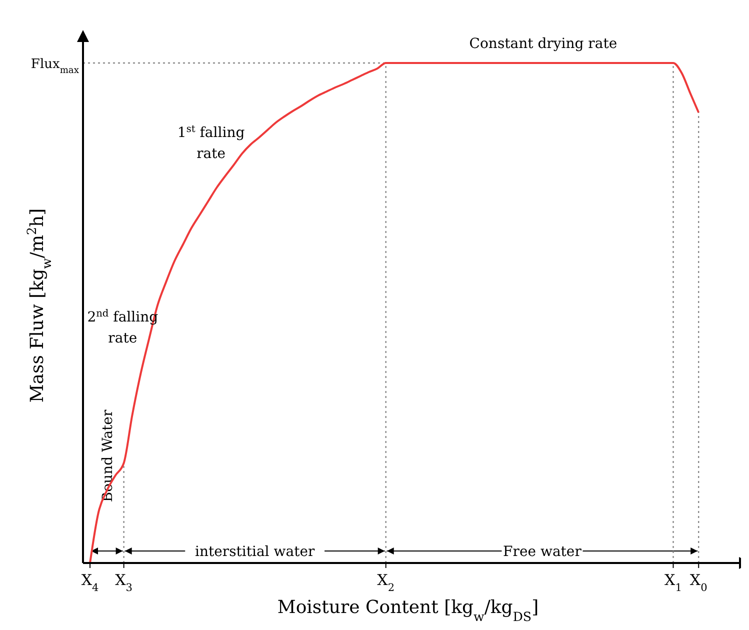  Describe the element at coordinates (542, 552) in the screenshot. I see `annotation: Free water` at that location.